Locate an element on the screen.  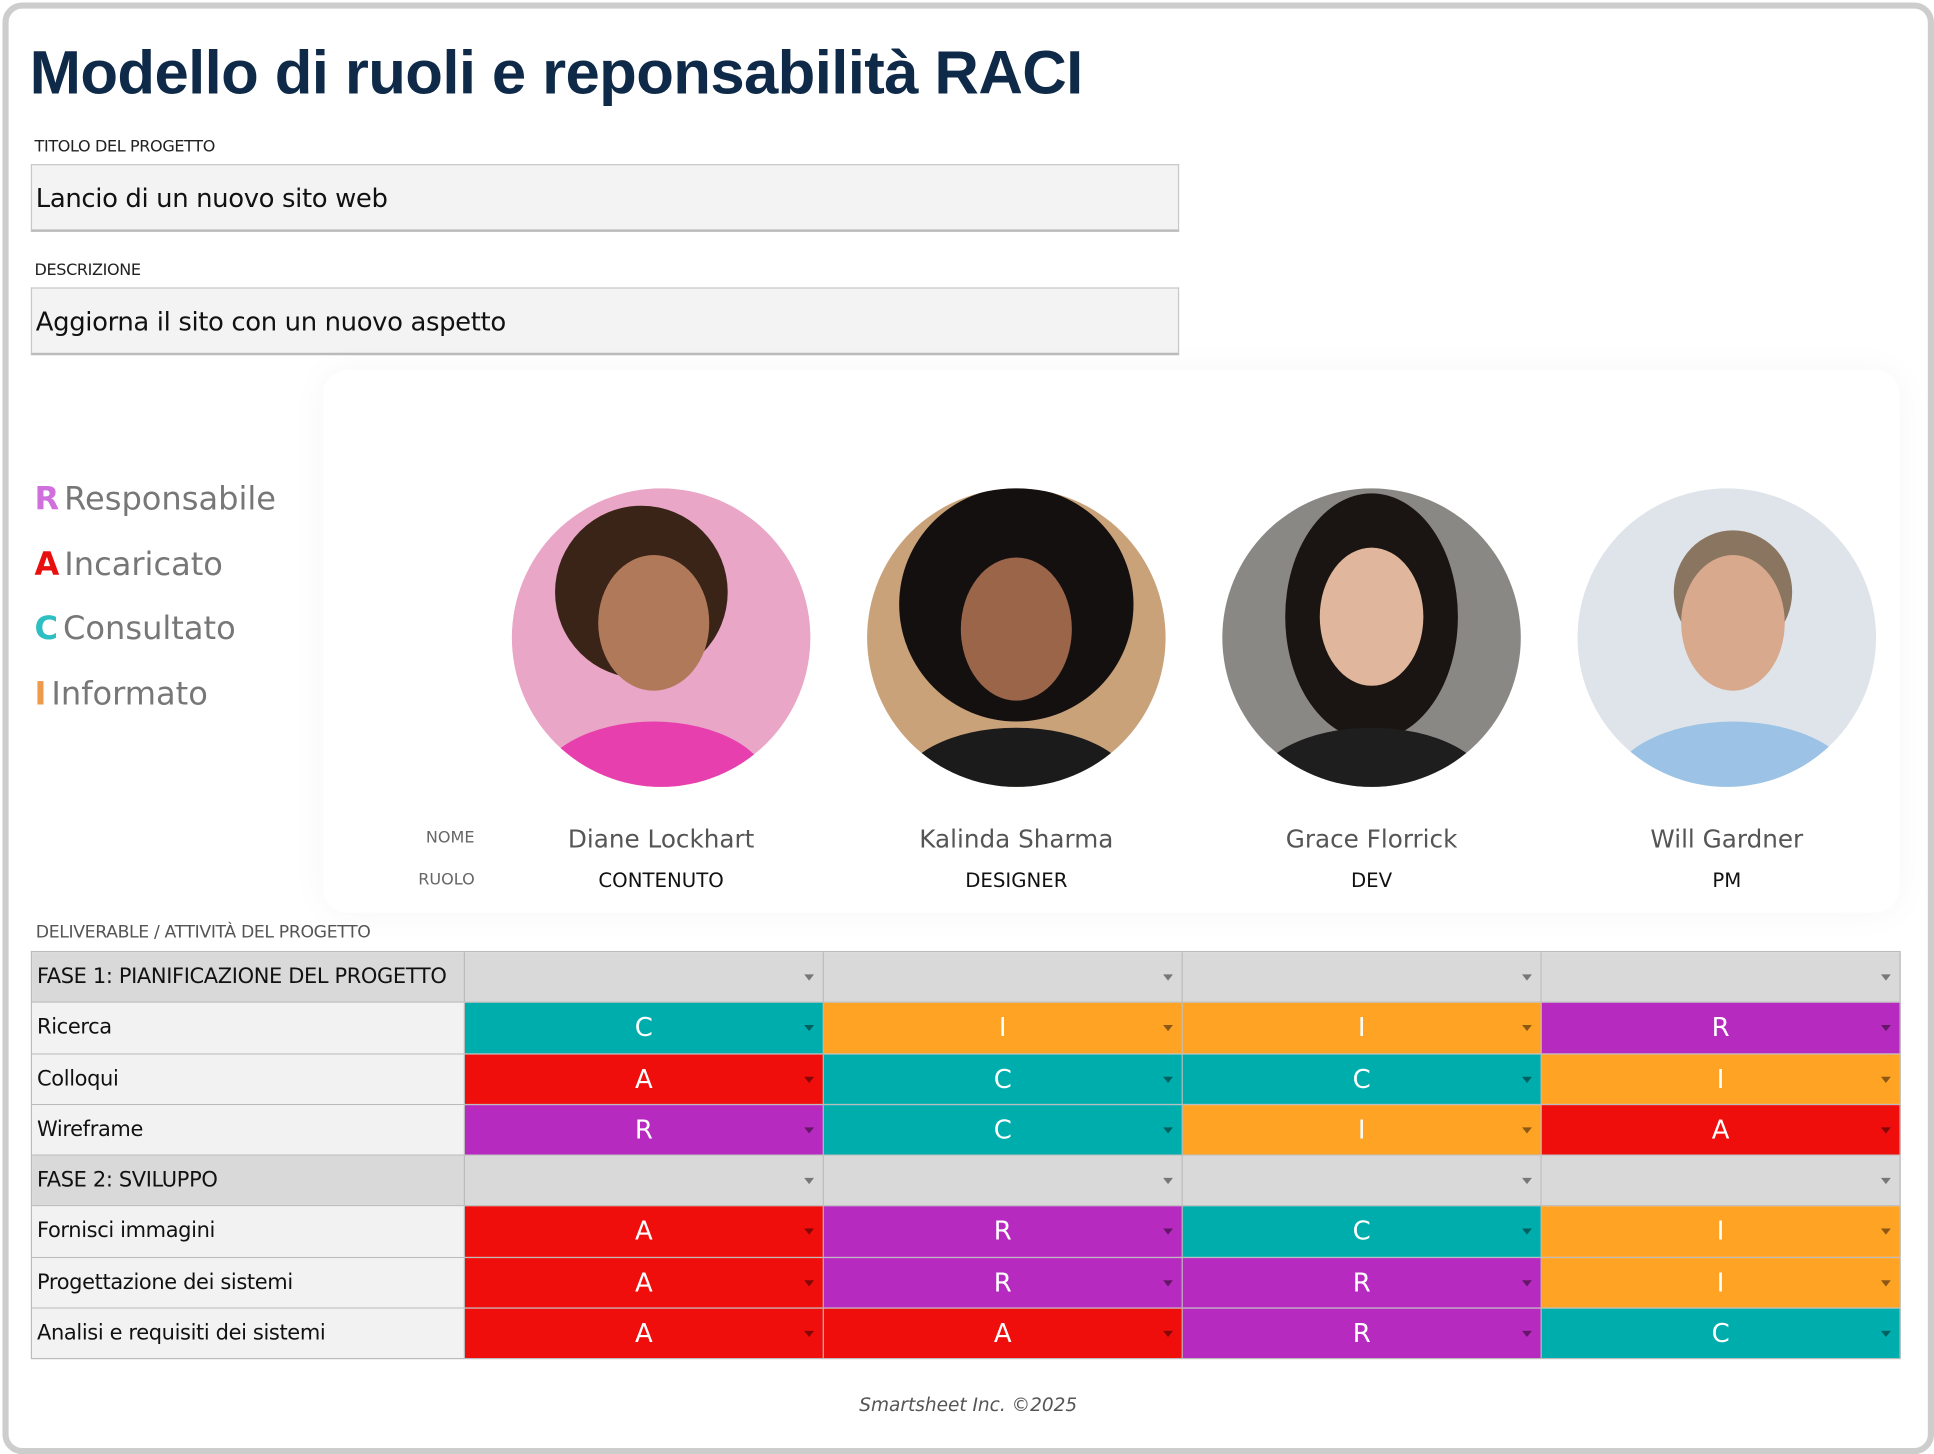
field-label: DESCRIZIONE is located at coordinates (87, 270).